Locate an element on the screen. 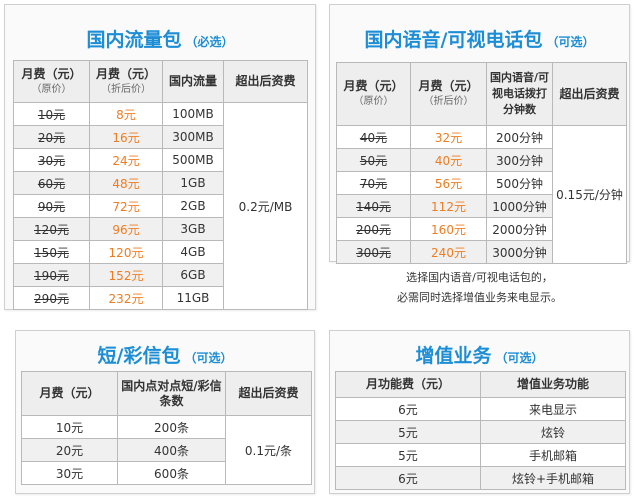  table-row: 30元 24元 500MB is located at coordinates (160, 160).